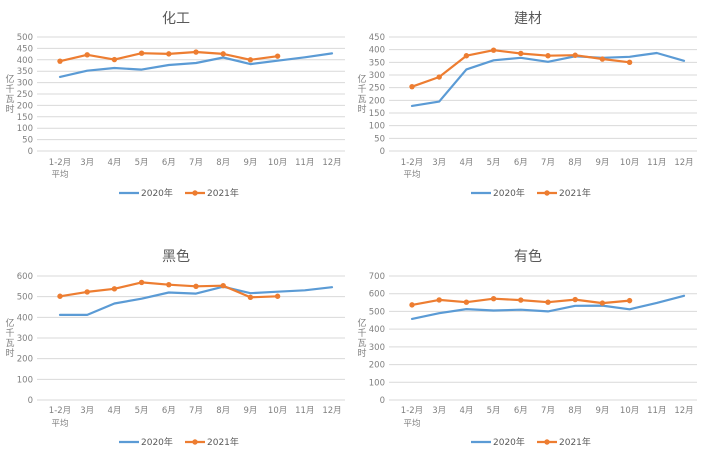 This screenshot has height=465, width=704. I want to click on legend-key-marker, so click(195, 193).